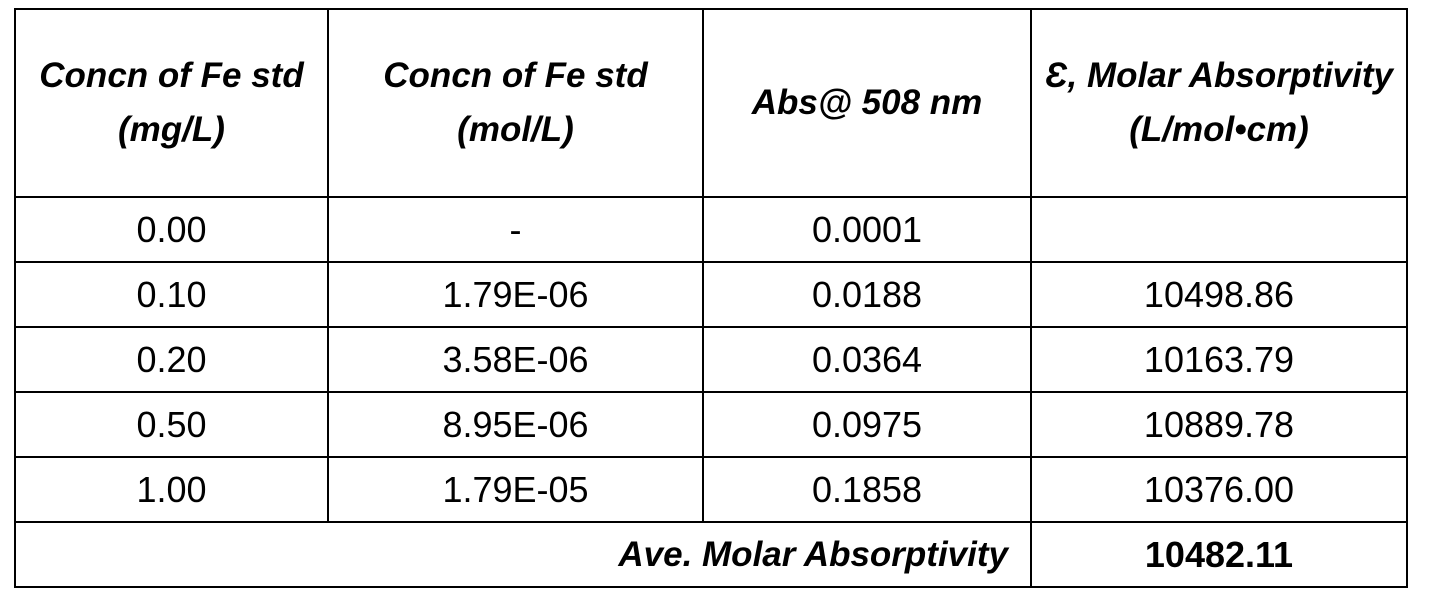 The width and height of the screenshot is (1442, 600). What do you see at coordinates (171, 359) in the screenshot?
I see `cell-mass-concentration: 0.20` at bounding box center [171, 359].